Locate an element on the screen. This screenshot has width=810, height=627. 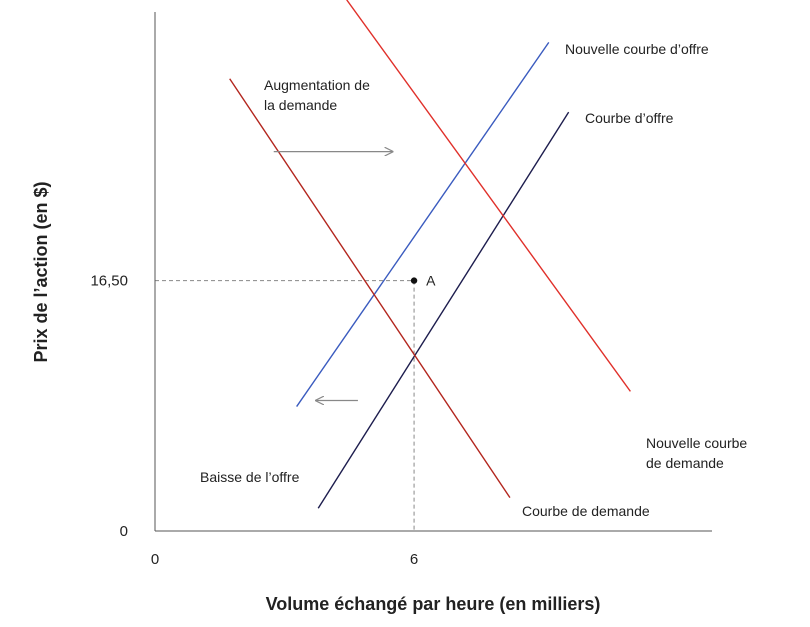
x-axis-title: Volume échangé par heure (en milliers) is located at coordinates (433, 604).